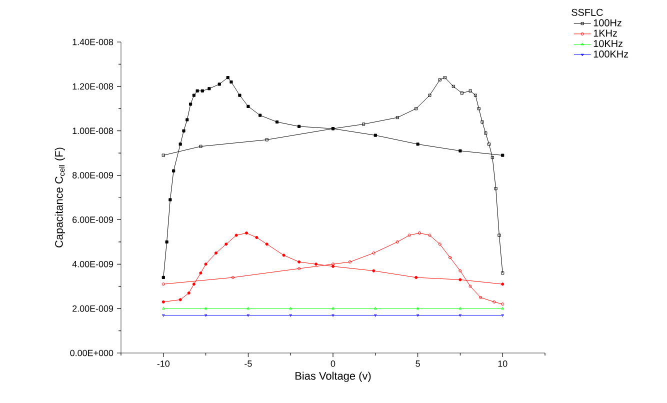 The image size is (667, 403). What do you see at coordinates (163, 363) in the screenshot?
I see `x-tick-label: -10` at bounding box center [163, 363].